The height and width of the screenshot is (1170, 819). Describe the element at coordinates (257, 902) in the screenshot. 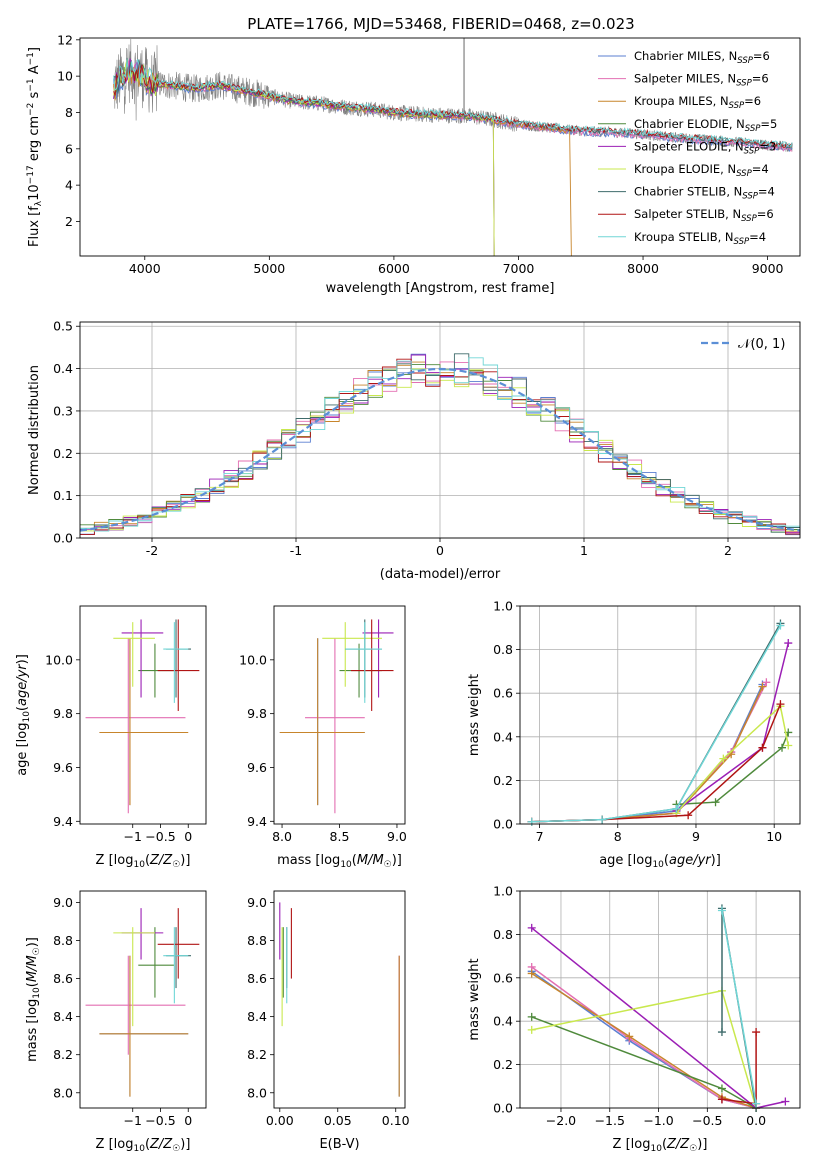

I see `y-tick-label: 9.0` at that location.